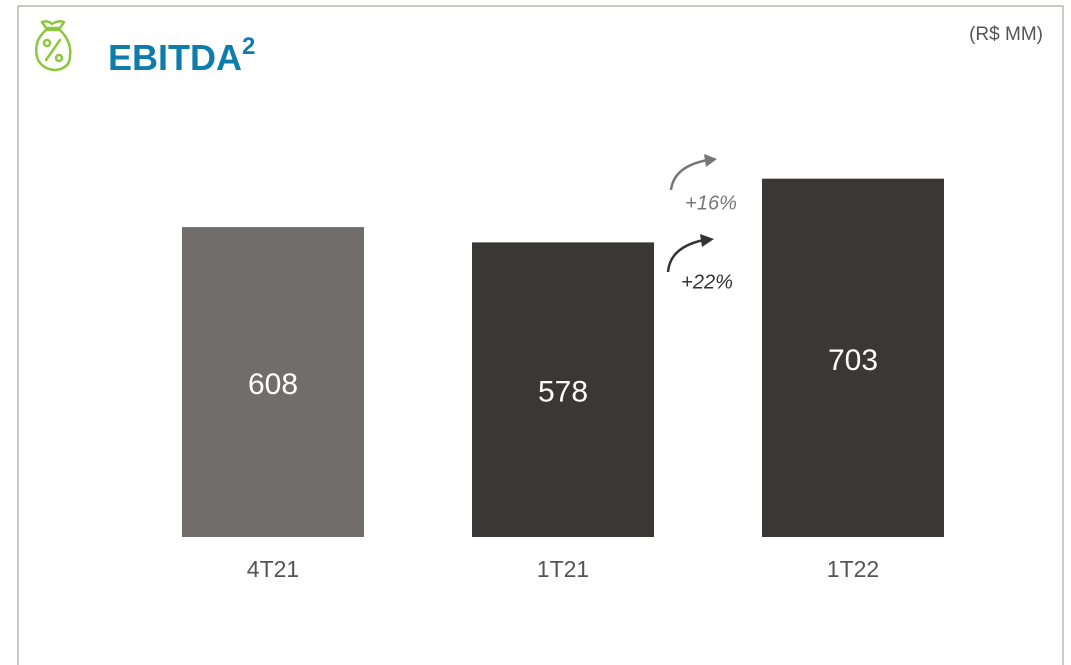 The width and height of the screenshot is (1071, 665). Describe the element at coordinates (248, 46) in the screenshot. I see `title-superscript: 2` at that location.